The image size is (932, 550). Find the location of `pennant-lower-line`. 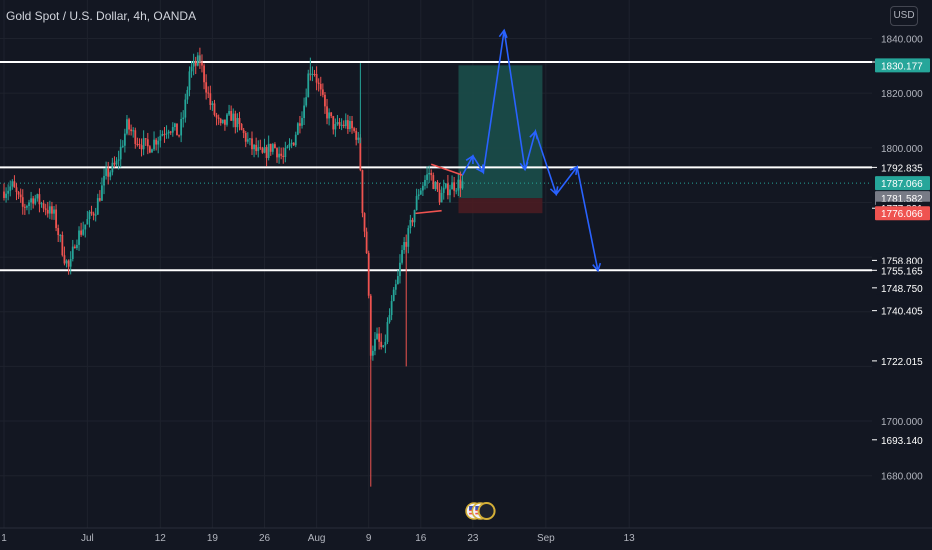

pennant-lower-line is located at coordinates (428, 212).